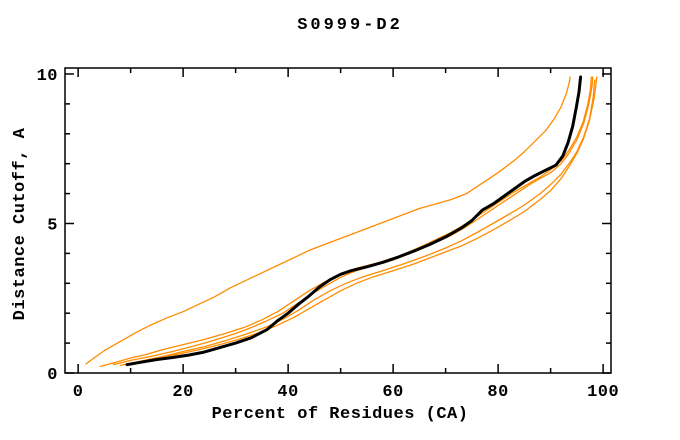 Image resolution: width=680 pixels, height=440 pixels. Describe the element at coordinates (52, 225) in the screenshot. I see `y-tick-label: 5` at that location.